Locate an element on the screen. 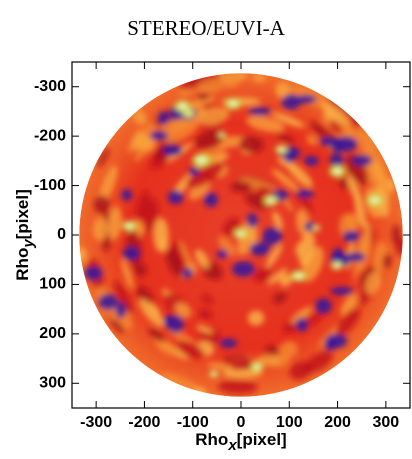 The height and width of the screenshot is (459, 412). x-tick-label: 300 is located at coordinates (386, 422).